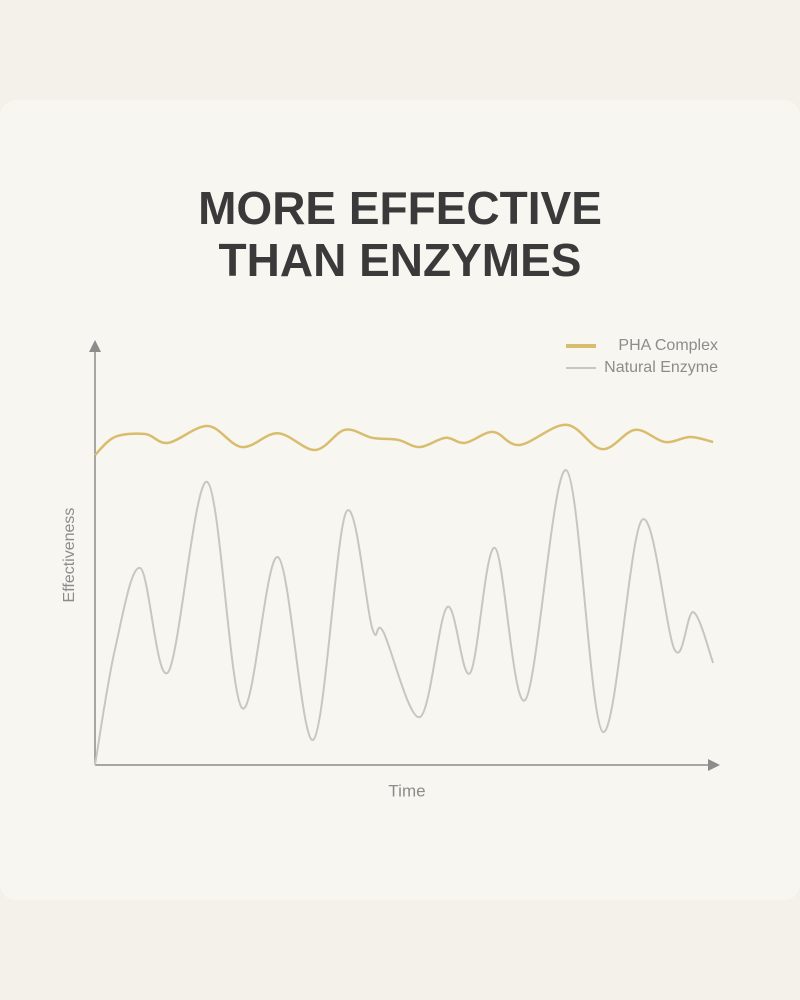  Describe the element at coordinates (95, 346) in the screenshot. I see `y-arrow` at that location.